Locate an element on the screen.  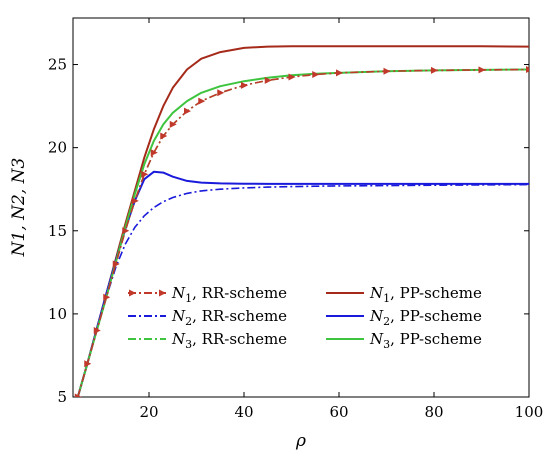
y-axis-label: N1, N2, N3 is located at coordinates (19, 208).